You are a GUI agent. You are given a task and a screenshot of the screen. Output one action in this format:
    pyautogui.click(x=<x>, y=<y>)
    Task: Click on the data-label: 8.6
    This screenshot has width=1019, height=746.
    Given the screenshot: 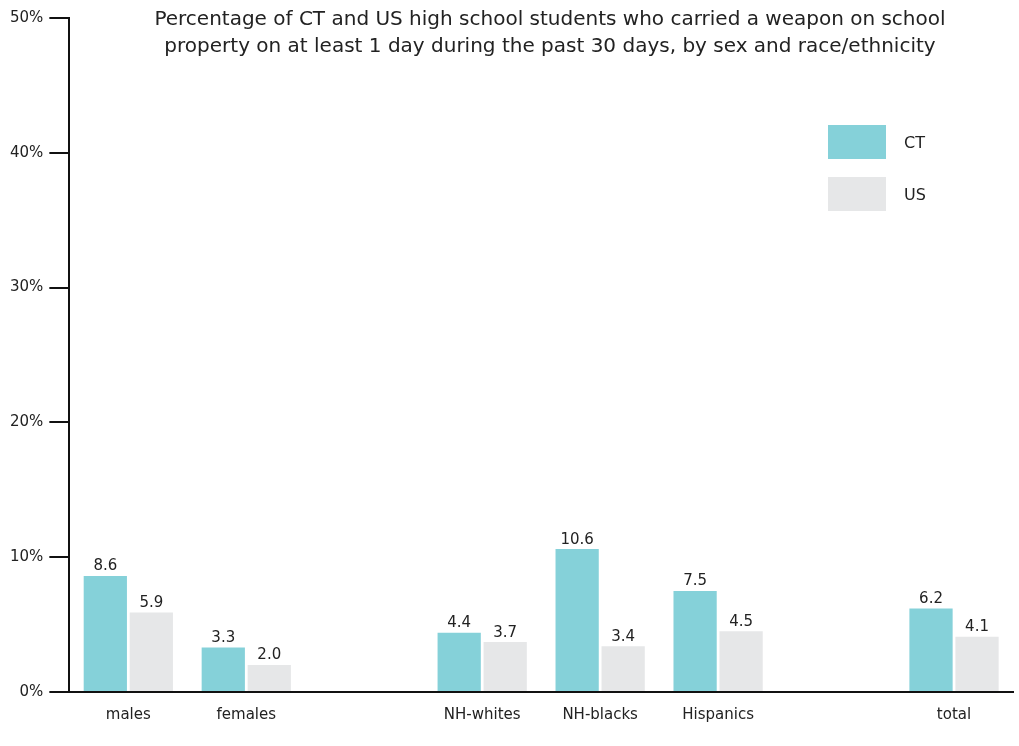 What is the action you would take?
    pyautogui.click(x=105, y=565)
    